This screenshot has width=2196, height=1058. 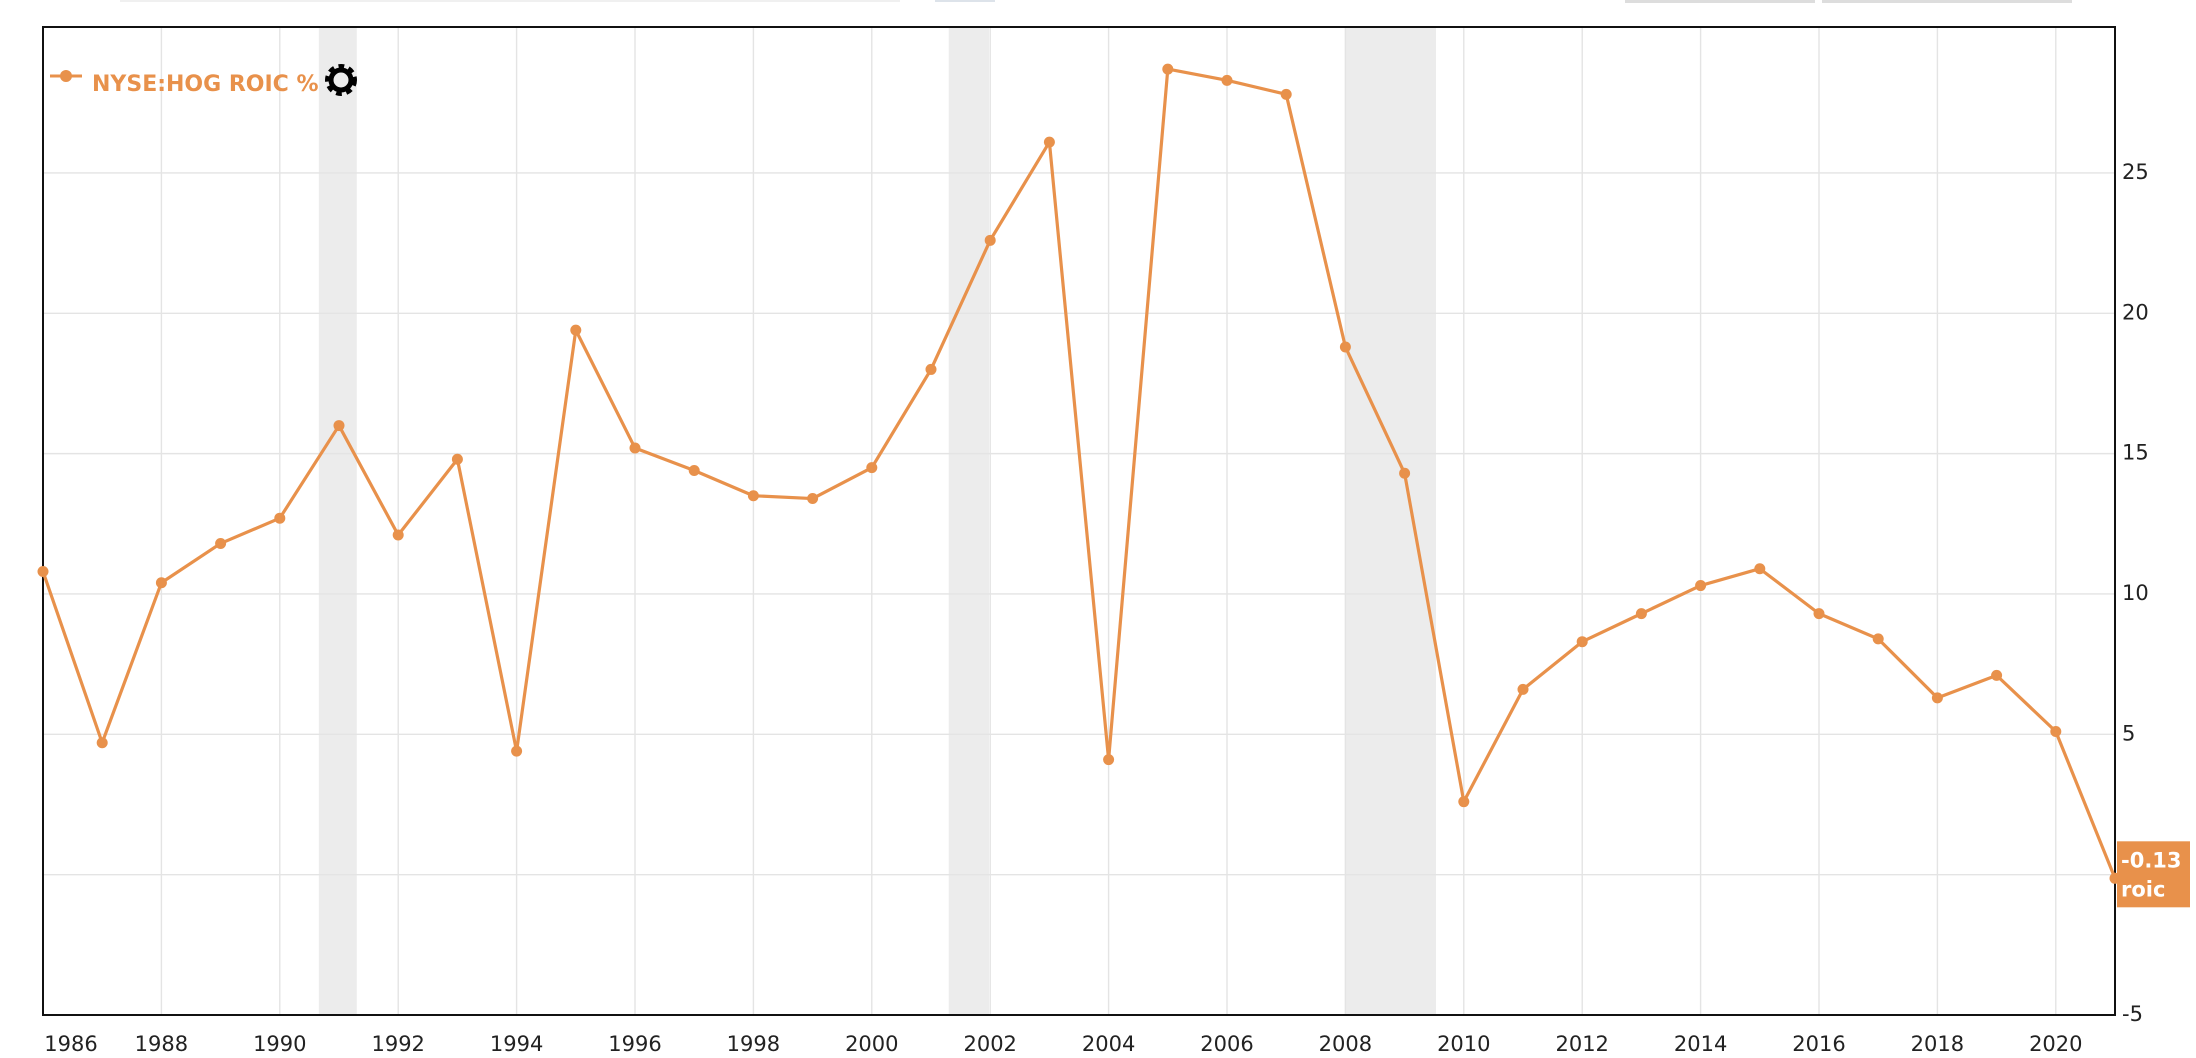 I want to click on end-badge, so click(x=2153, y=874).